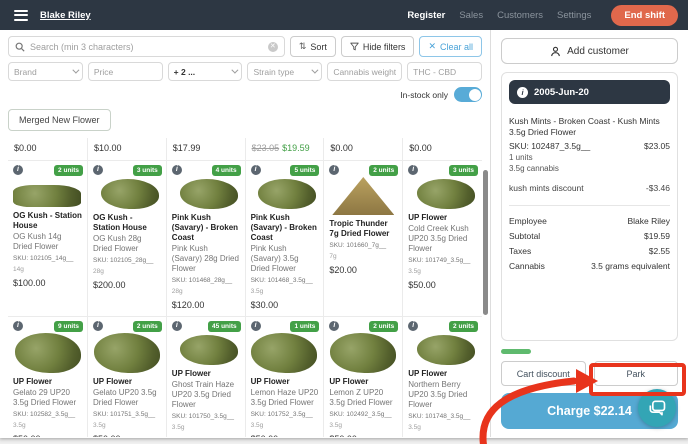  Describe the element at coordinates (43, 258) in the screenshot. I see `product-sku: SKU: 102105_14g__` at that location.